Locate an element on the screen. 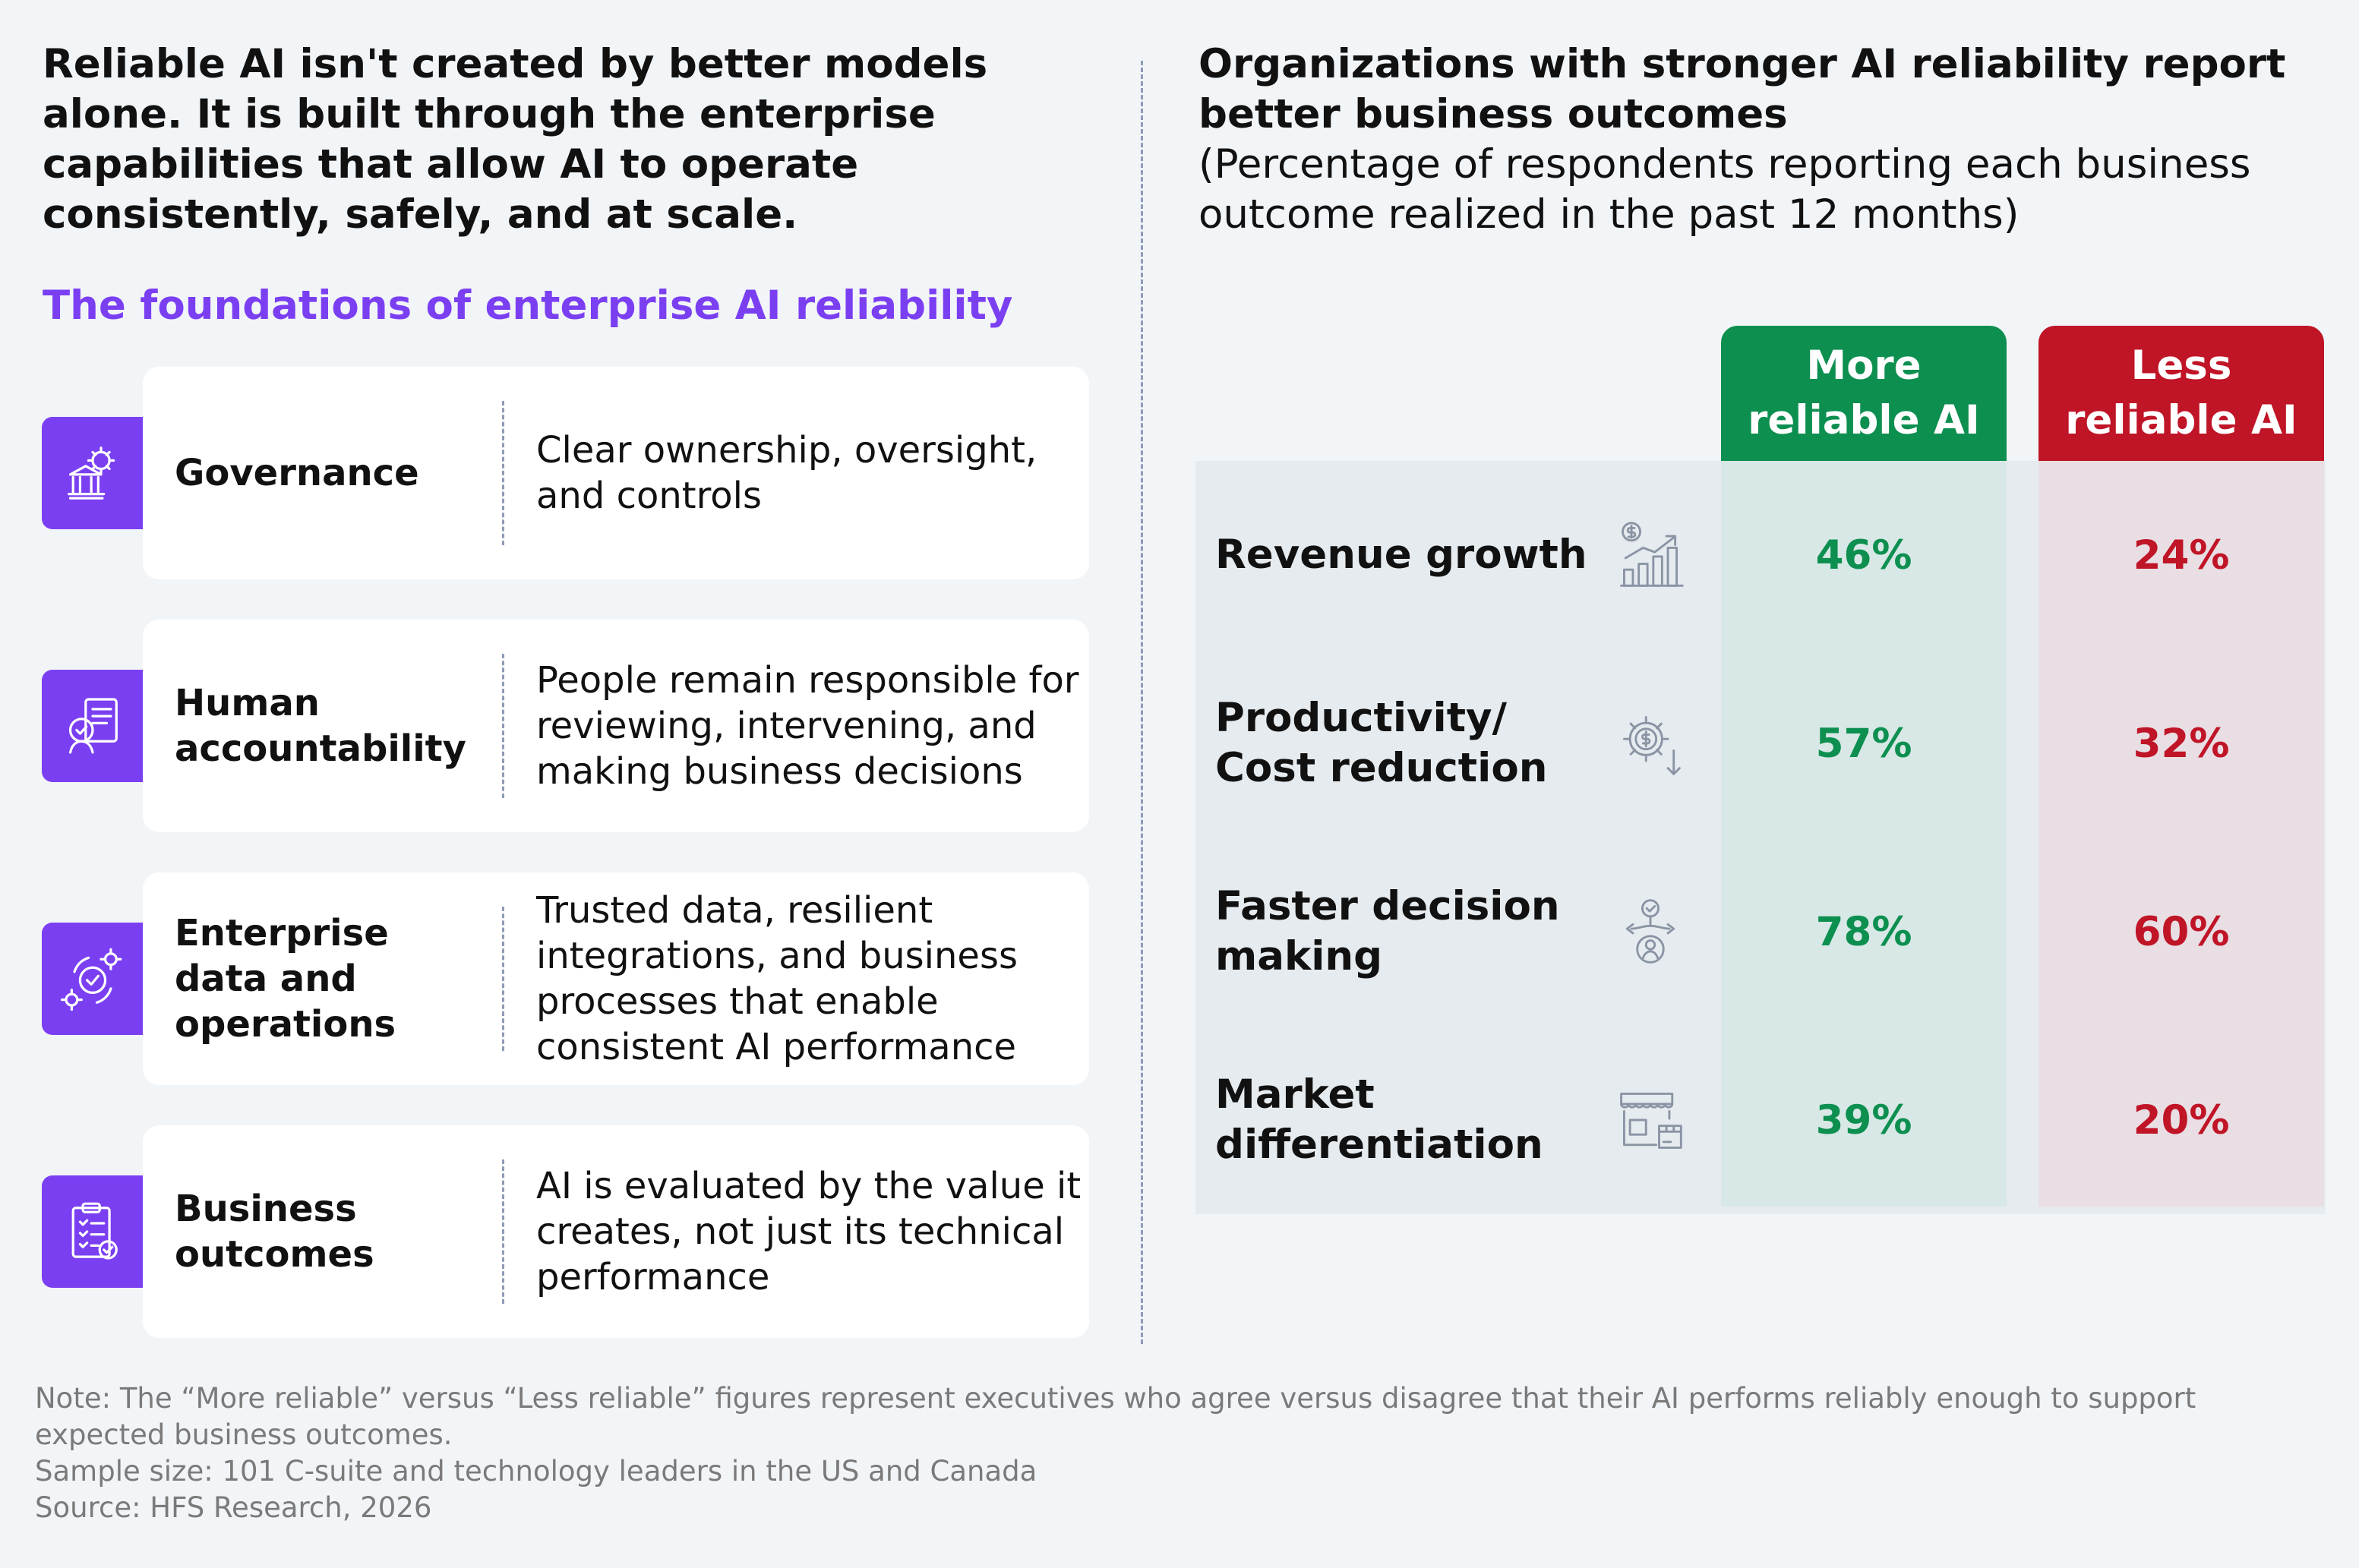 The height and width of the screenshot is (1568, 2359). value-less-reliable: 60% is located at coordinates (2181, 932).